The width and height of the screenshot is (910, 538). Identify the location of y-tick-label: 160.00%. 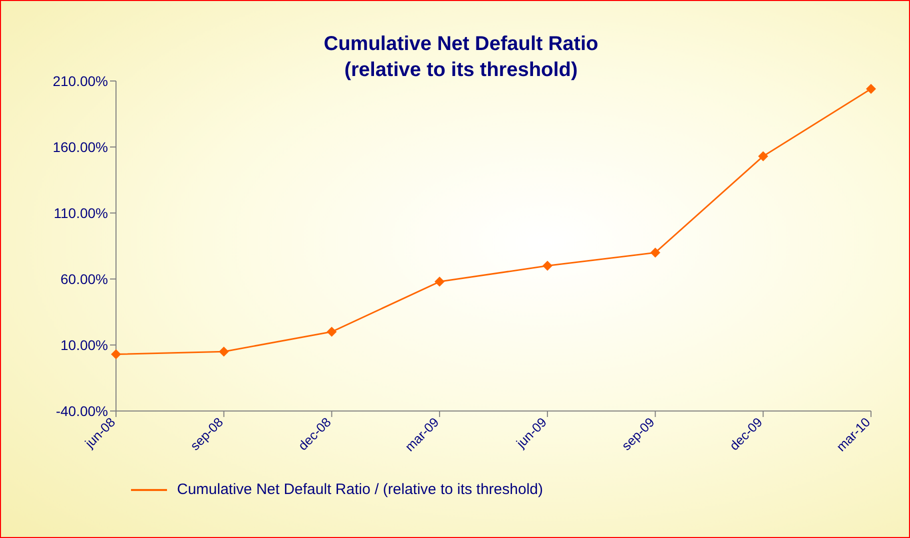
(80, 146).